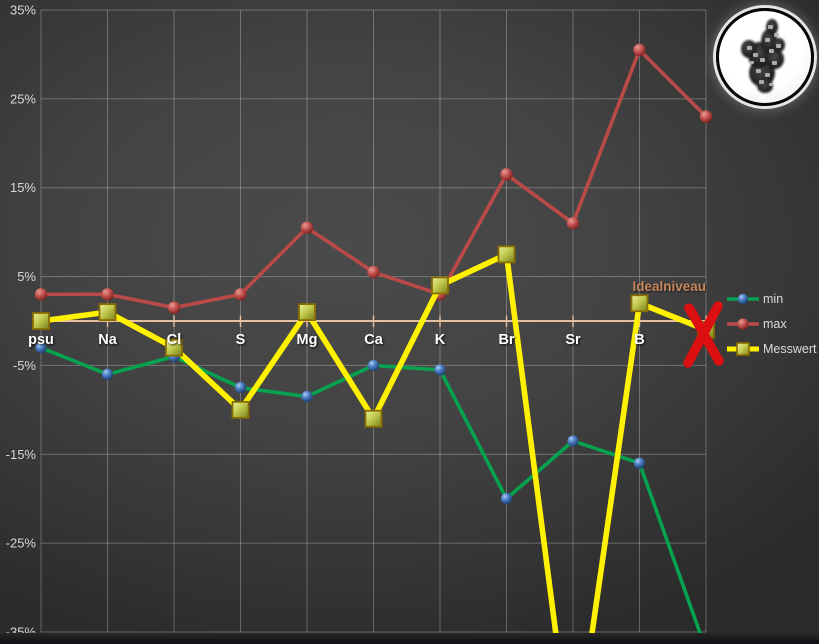 The width and height of the screenshot is (819, 644). What do you see at coordinates (307, 340) in the screenshot?
I see `svg-text: Mg` at bounding box center [307, 340].